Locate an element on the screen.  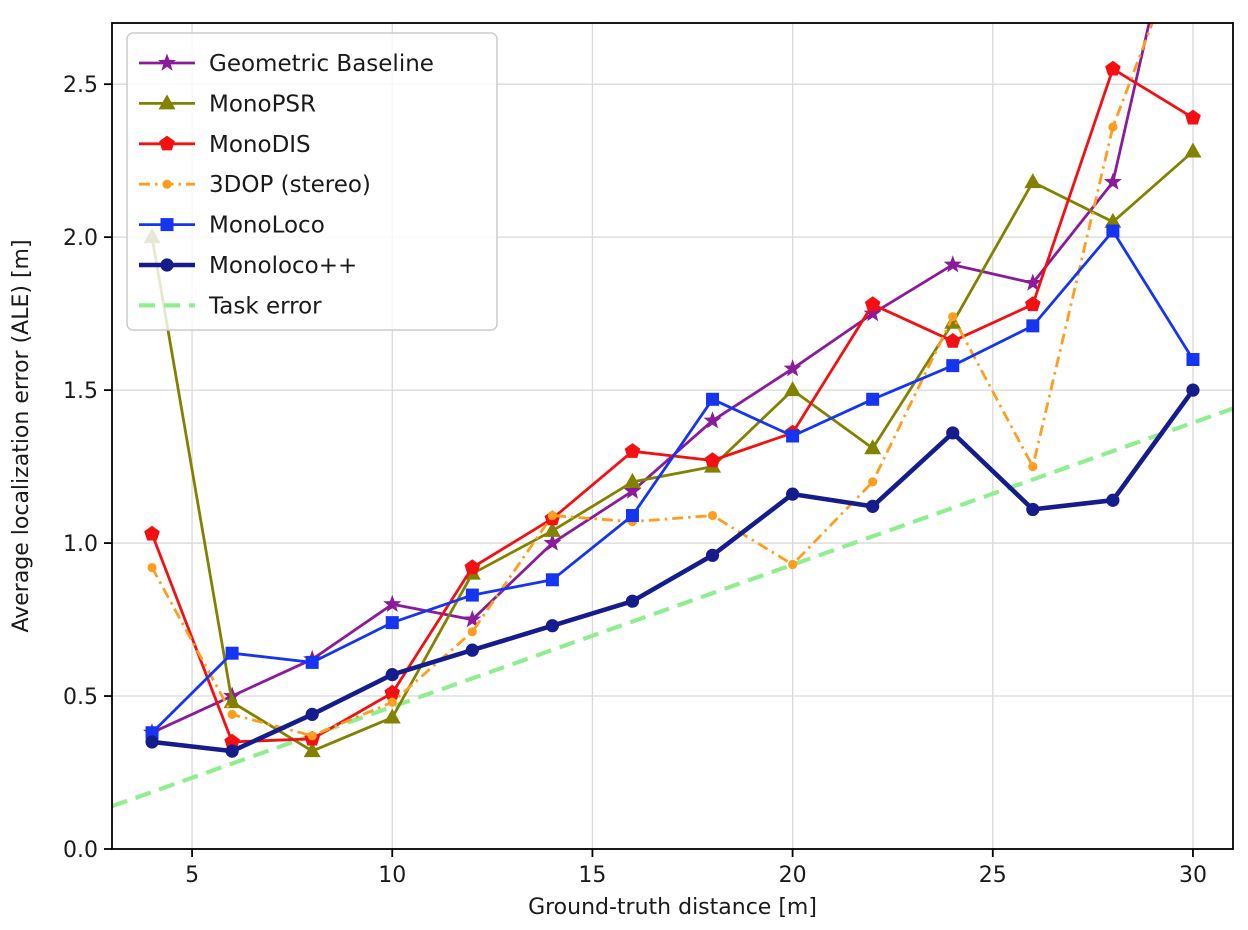
svg-text: 5 is located at coordinates (192, 875).